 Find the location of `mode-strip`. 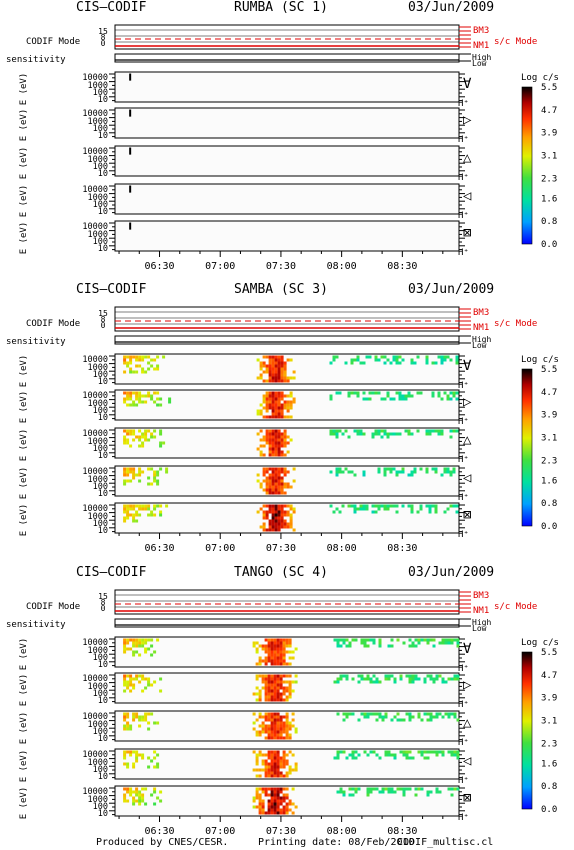

mode-strip is located at coordinates (287, 37).